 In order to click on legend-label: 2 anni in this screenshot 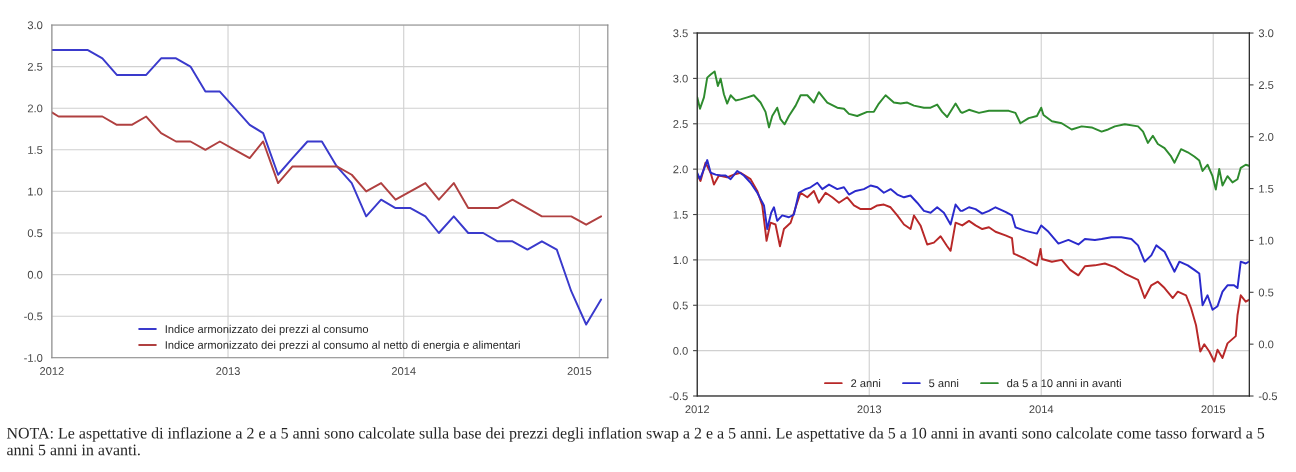, I will do `click(866, 383)`.